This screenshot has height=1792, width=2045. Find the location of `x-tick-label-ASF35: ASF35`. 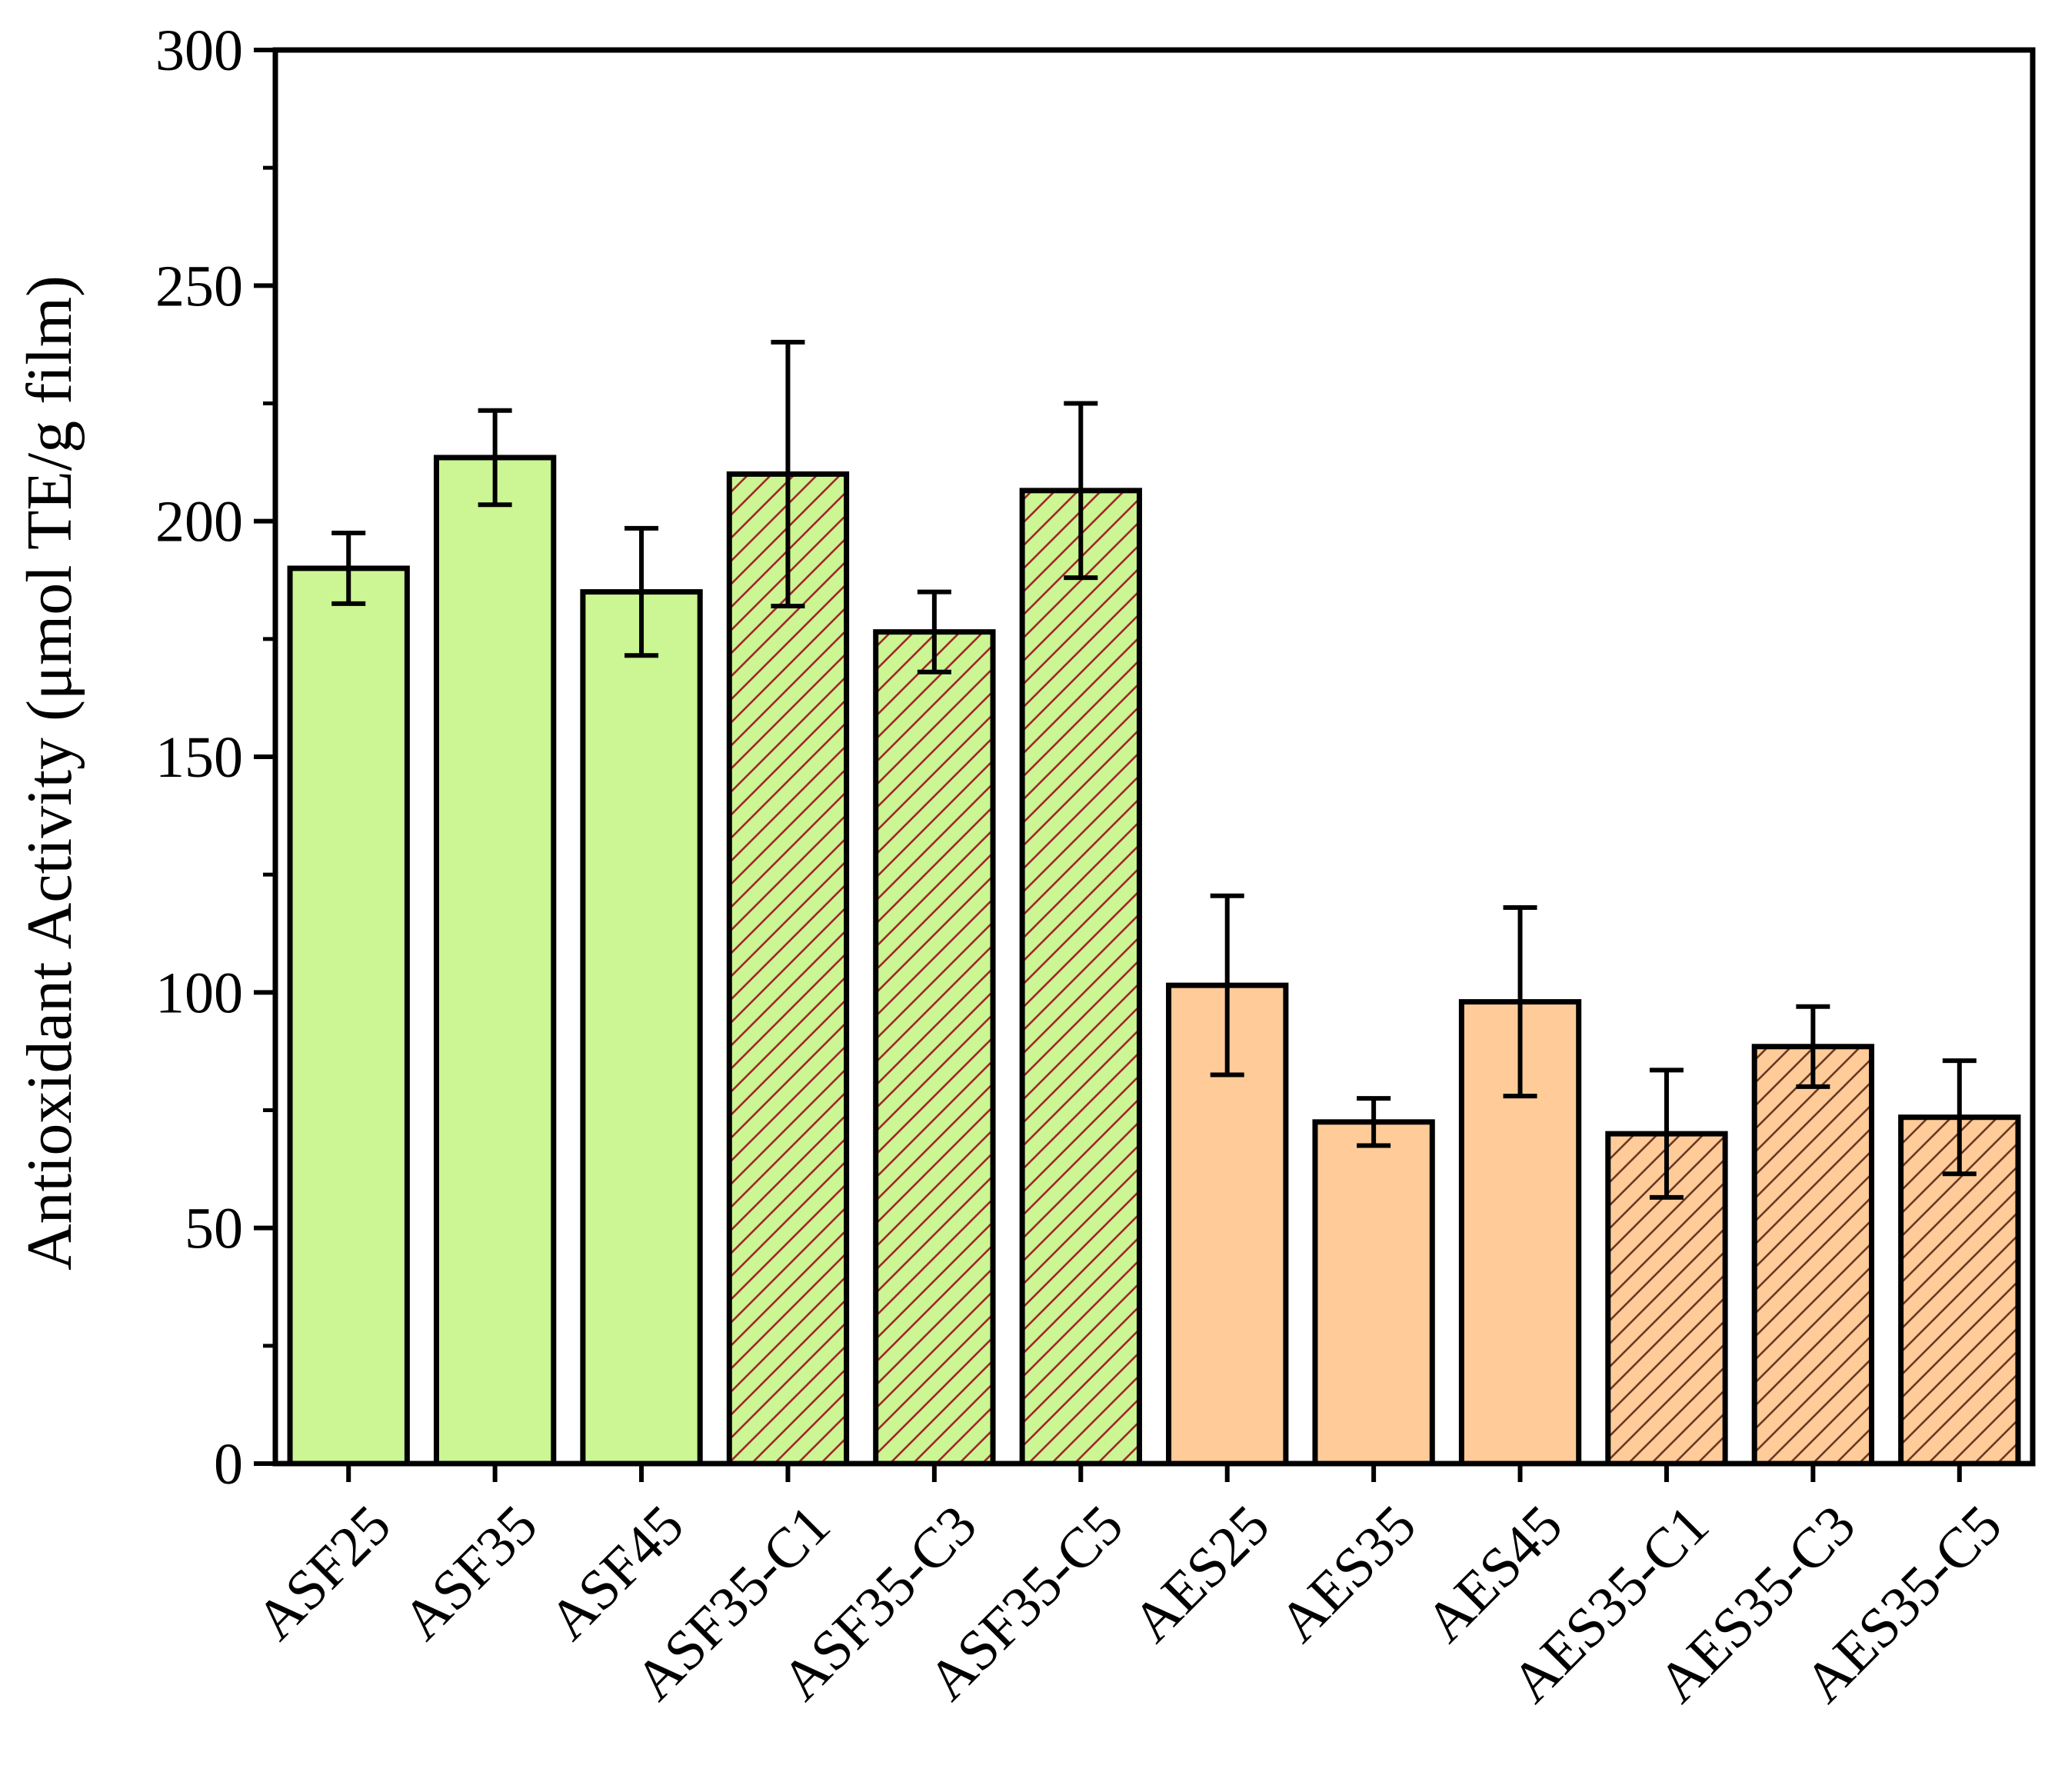

x-tick-label-ASF35: ASF35 is located at coordinates (470, 1573).